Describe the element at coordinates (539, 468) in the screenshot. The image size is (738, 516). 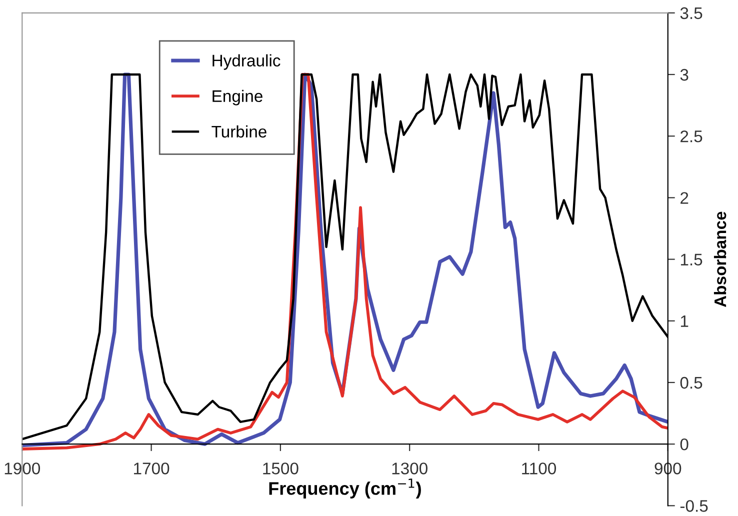
I see `x-tick-label: 1100` at that location.